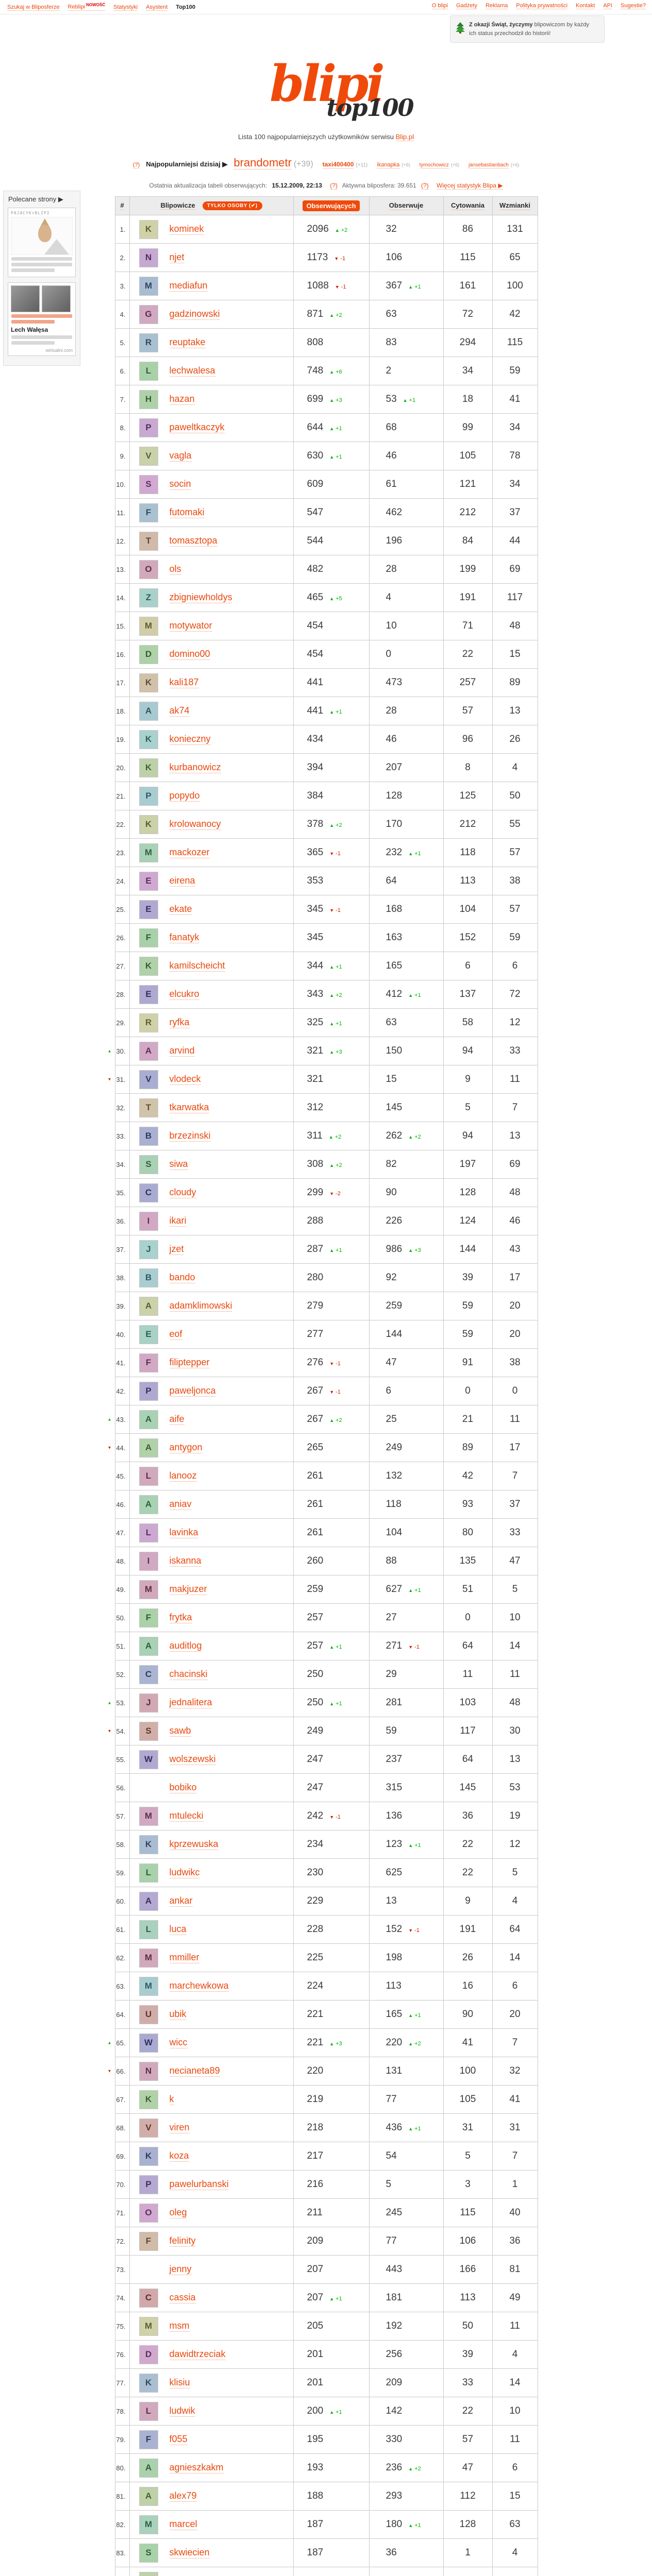  I want to click on username-link: agnieszkakm, so click(196, 2468).